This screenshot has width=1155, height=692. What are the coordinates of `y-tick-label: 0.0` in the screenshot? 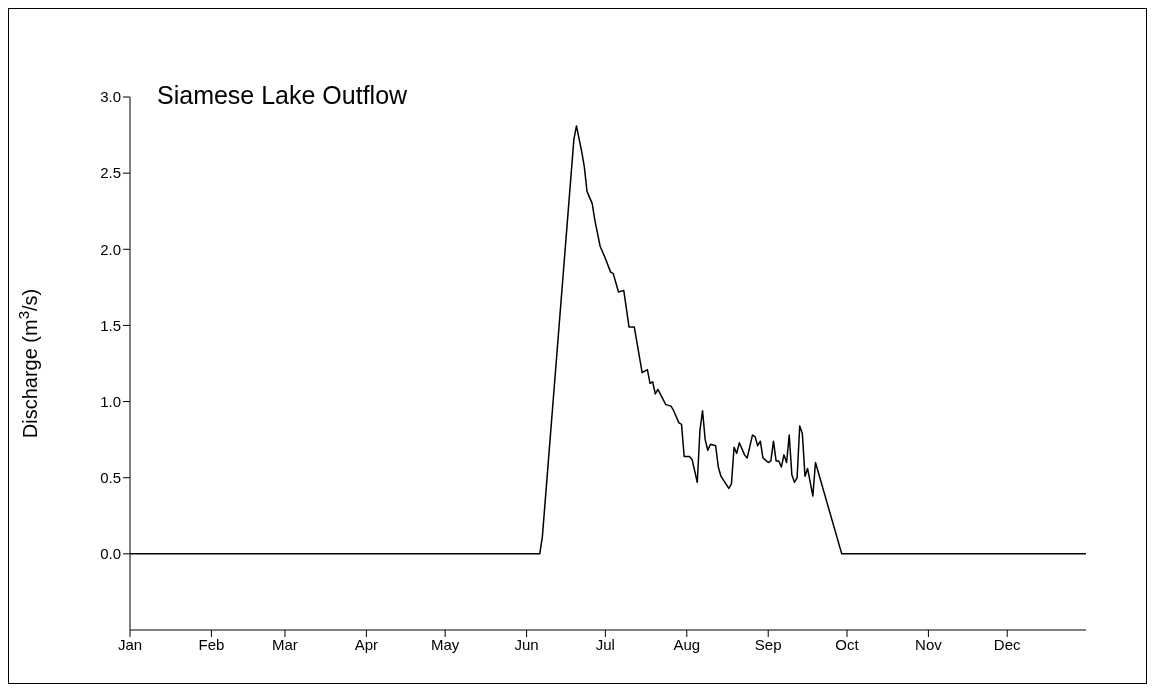 It's located at (110, 554).